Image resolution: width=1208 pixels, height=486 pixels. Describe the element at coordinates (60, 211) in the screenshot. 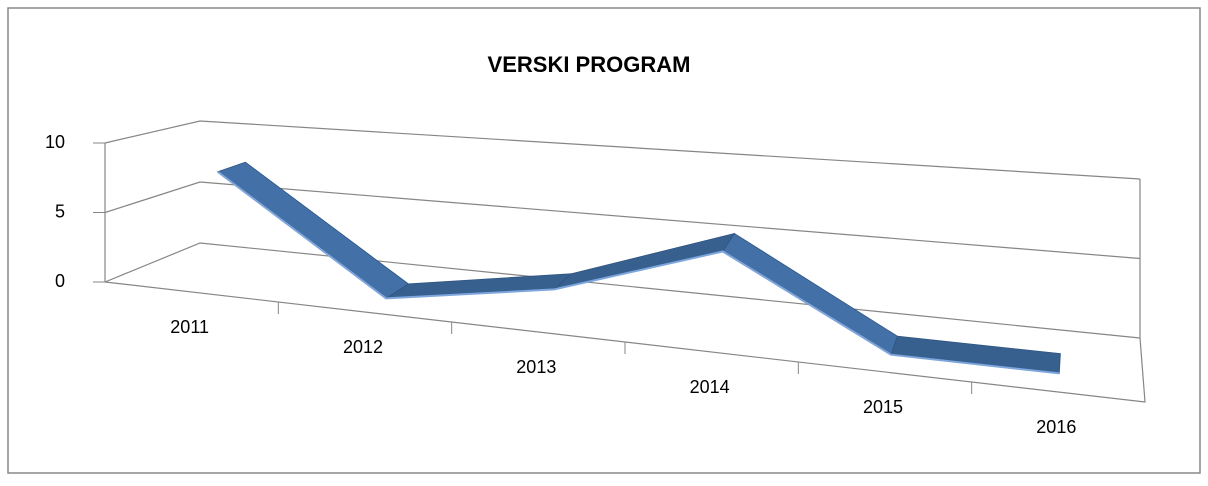

I see `y-tick-label: 5` at that location.